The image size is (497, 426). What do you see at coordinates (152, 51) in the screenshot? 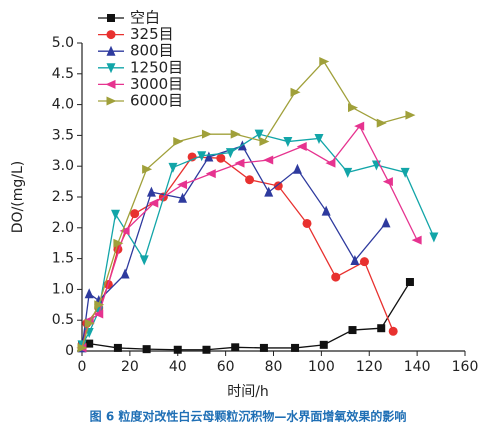
I see `legend-label: 800目` at bounding box center [152, 51].